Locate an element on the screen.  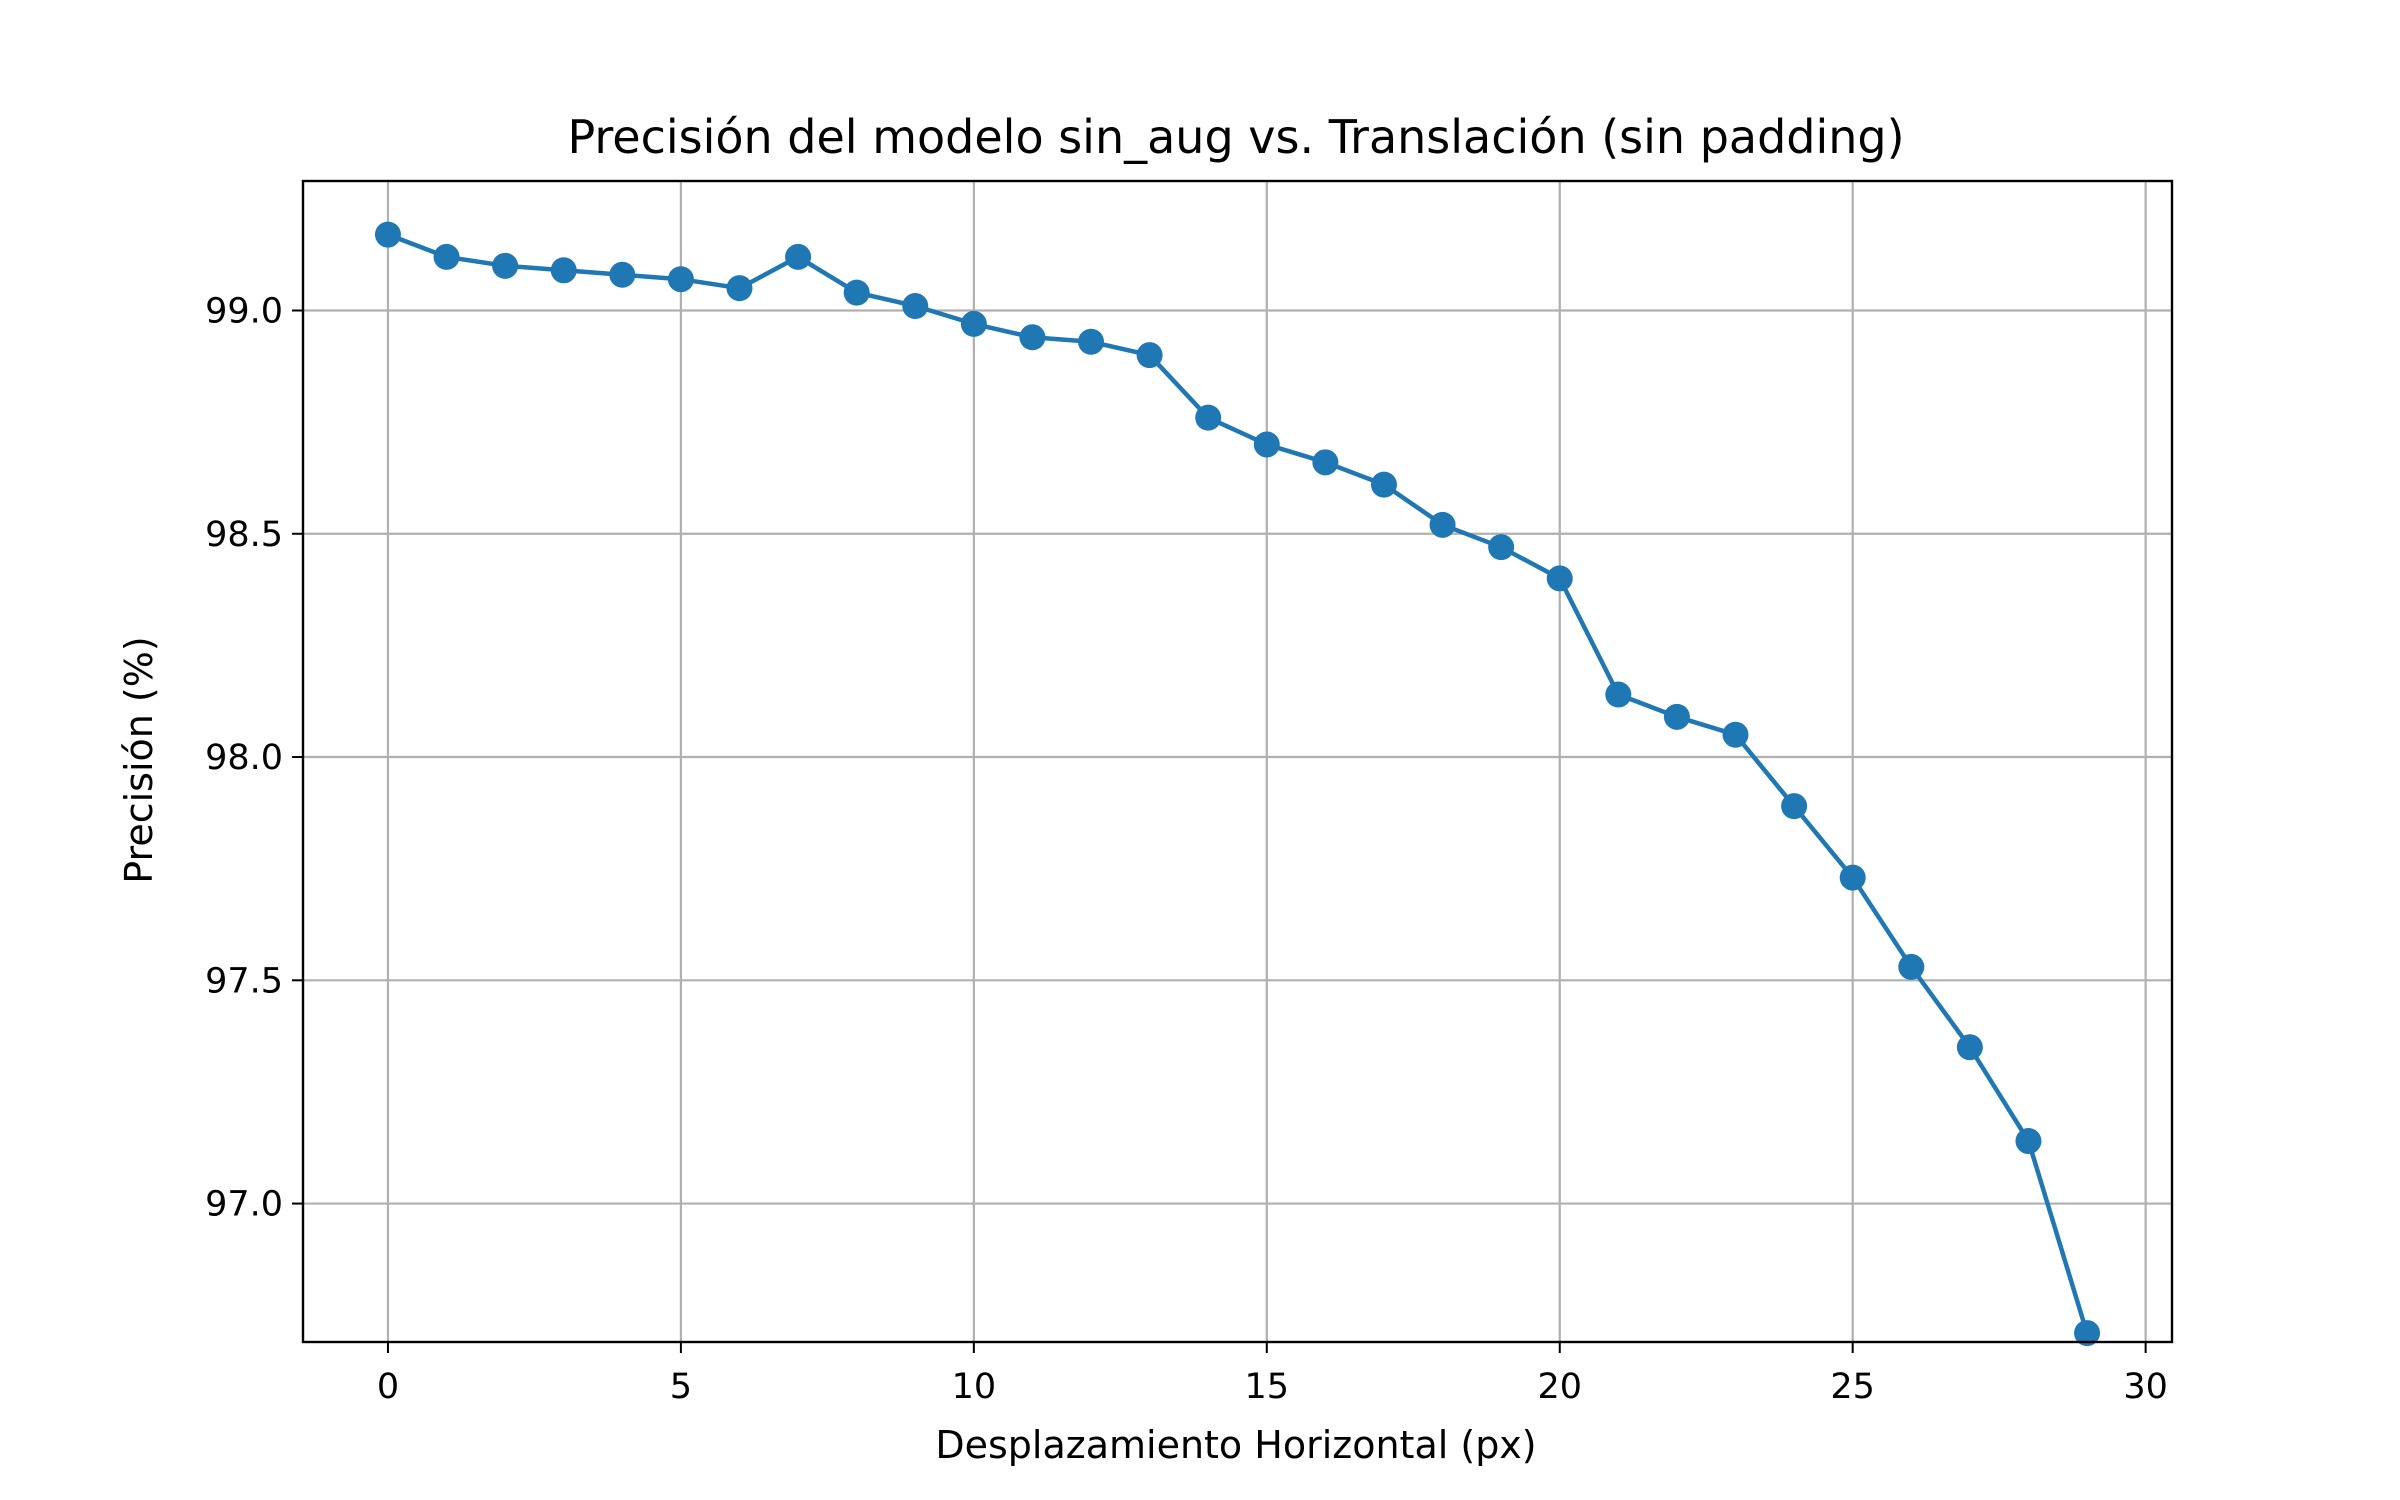
x-tick-label: 20 is located at coordinates (1559, 1387).